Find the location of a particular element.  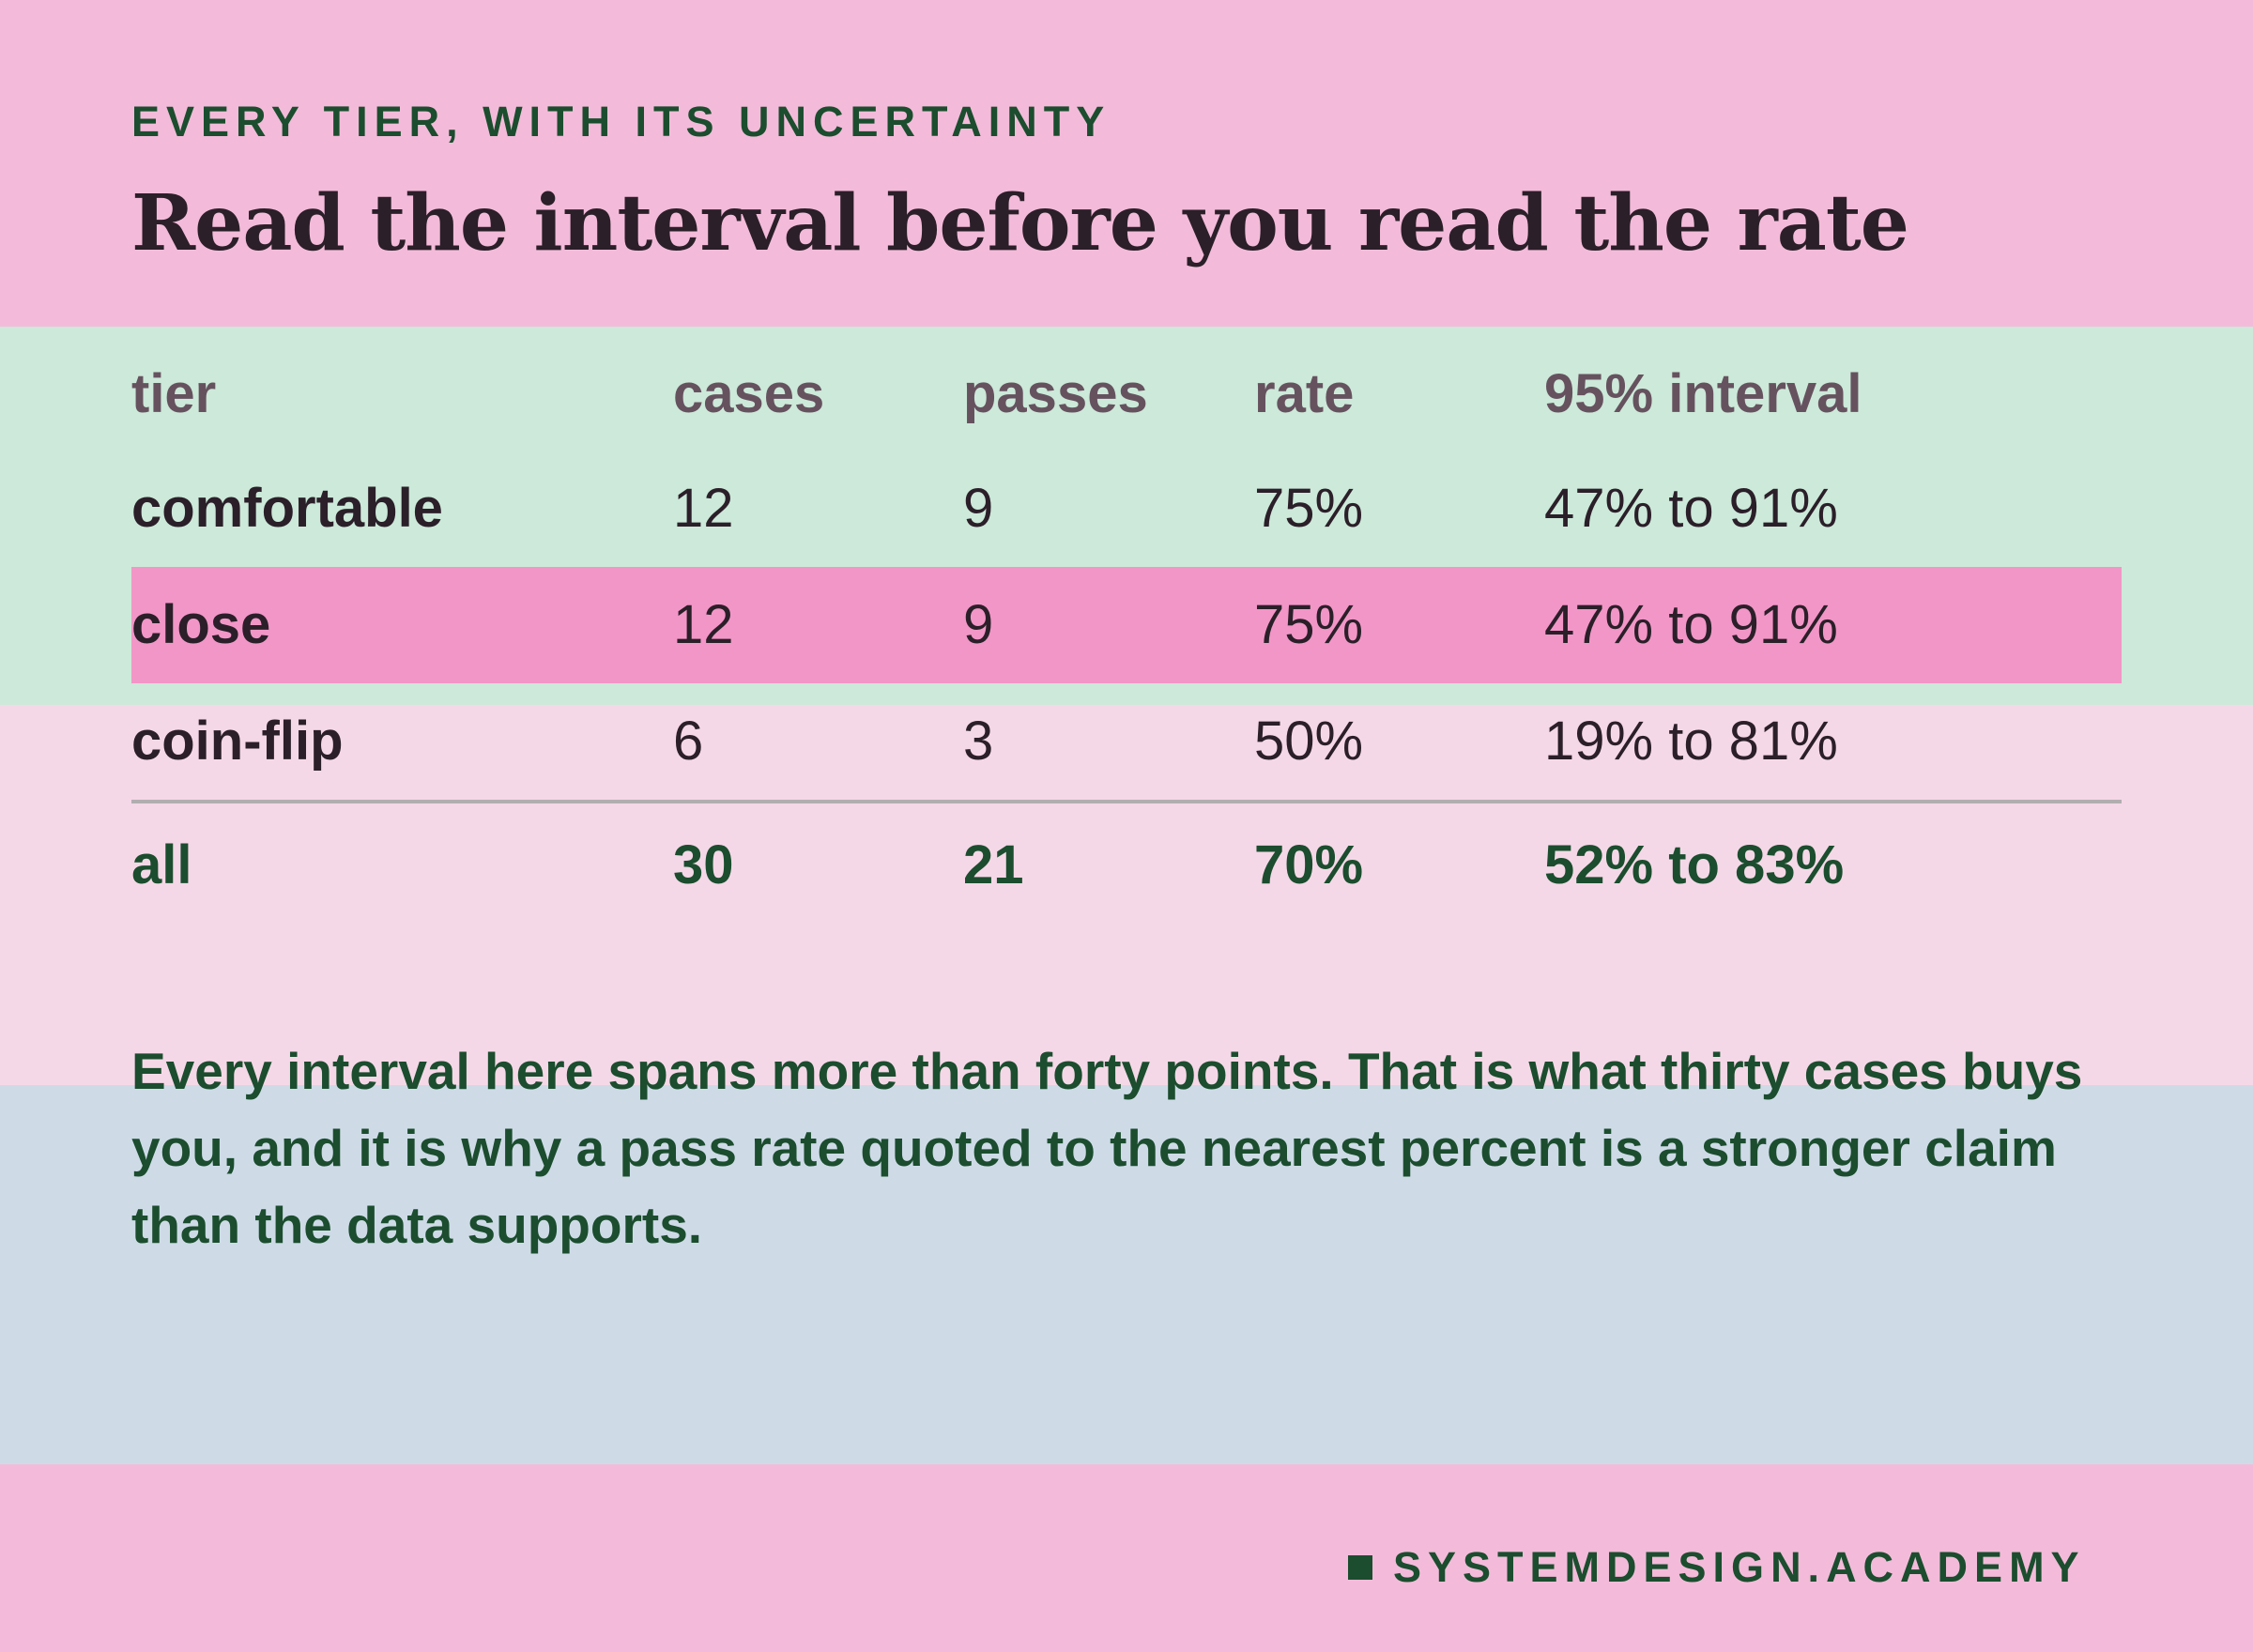

passes-cell: 3 is located at coordinates (978, 741).